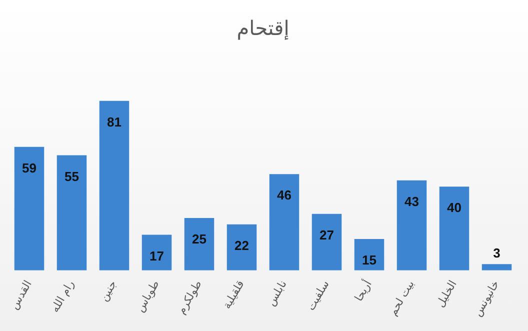 This screenshot has height=331, width=528. I want to click on x-tick-label: بيت لحم, so click(401, 298).